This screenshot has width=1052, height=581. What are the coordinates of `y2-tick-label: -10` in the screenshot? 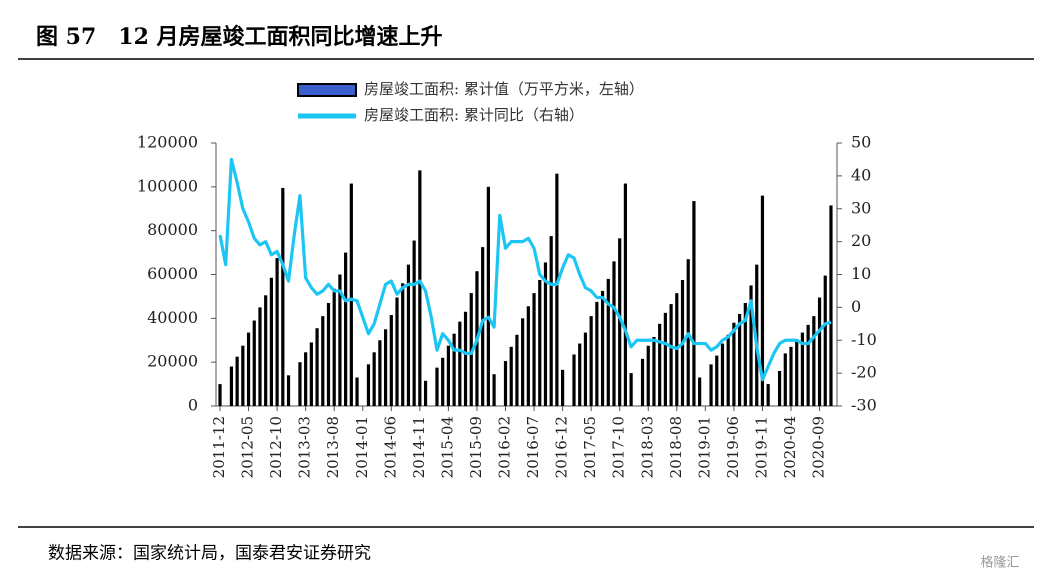 It's located at (864, 339).